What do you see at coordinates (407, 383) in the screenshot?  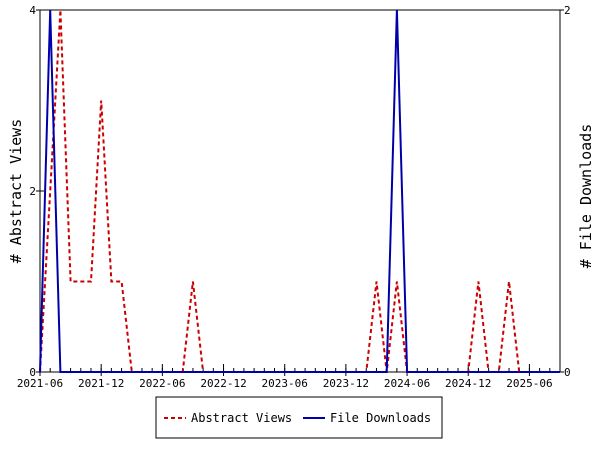 I see `x-tick-label: 2024-06` at bounding box center [407, 383].